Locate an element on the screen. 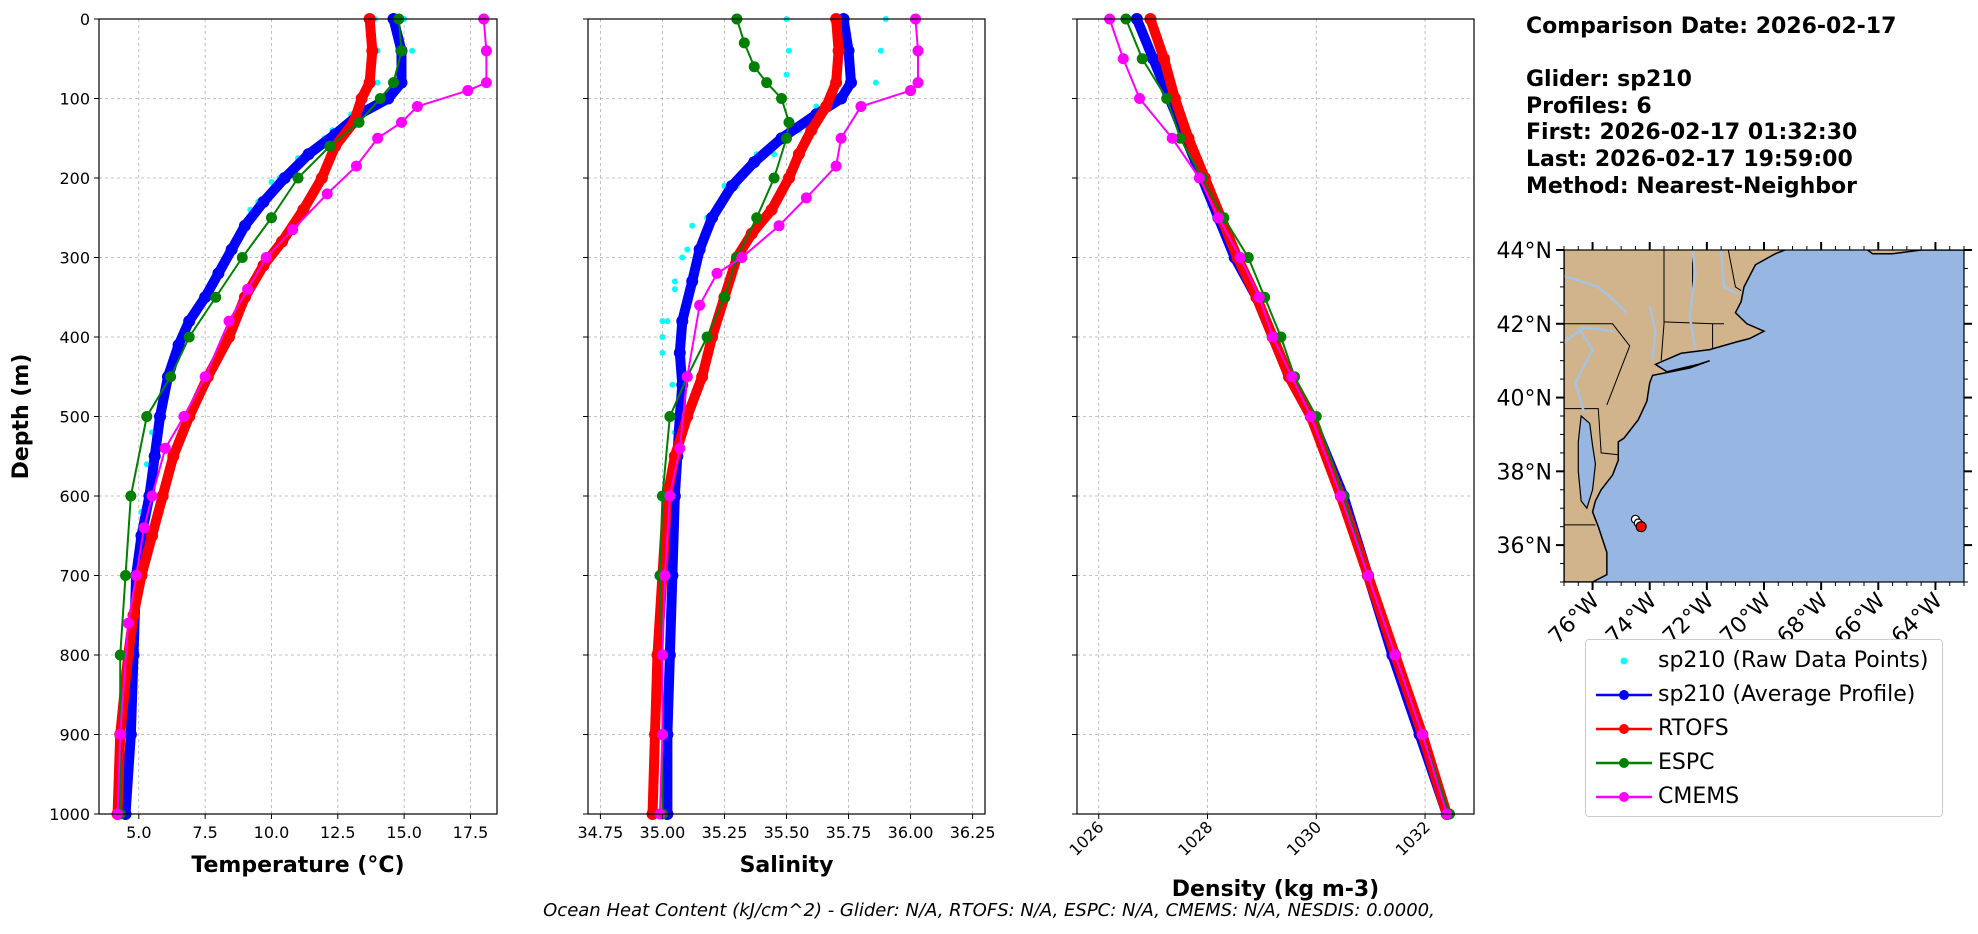 The height and width of the screenshot is (934, 1978). y-tick-label: 900 is located at coordinates (74, 735).